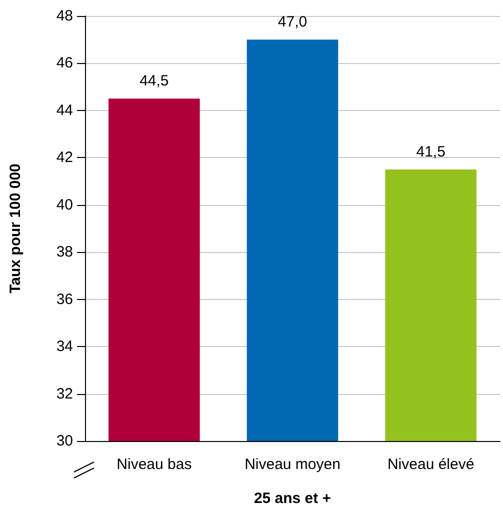  Describe the element at coordinates (430, 464) in the screenshot. I see `x-tick-label: Niveau élevé` at that location.